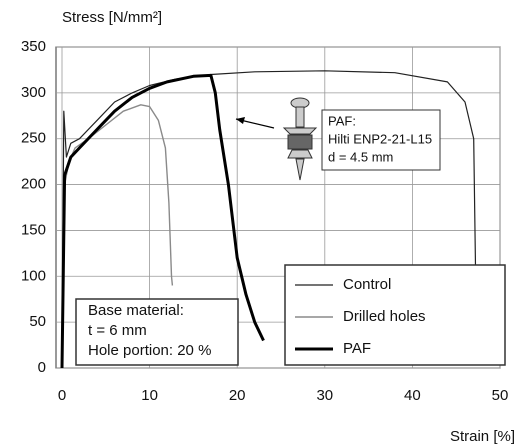 This screenshot has width=528, height=448. I want to click on y-tick-label: 0, so click(42, 367).